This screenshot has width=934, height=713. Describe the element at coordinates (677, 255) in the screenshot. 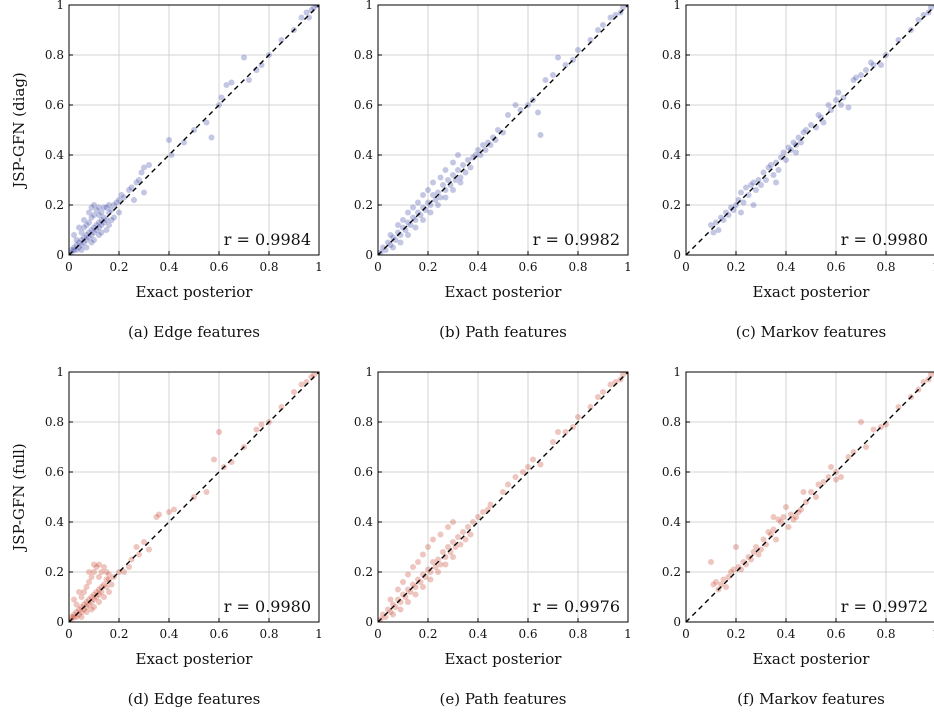

I see `y-tick-label: 0` at that location.